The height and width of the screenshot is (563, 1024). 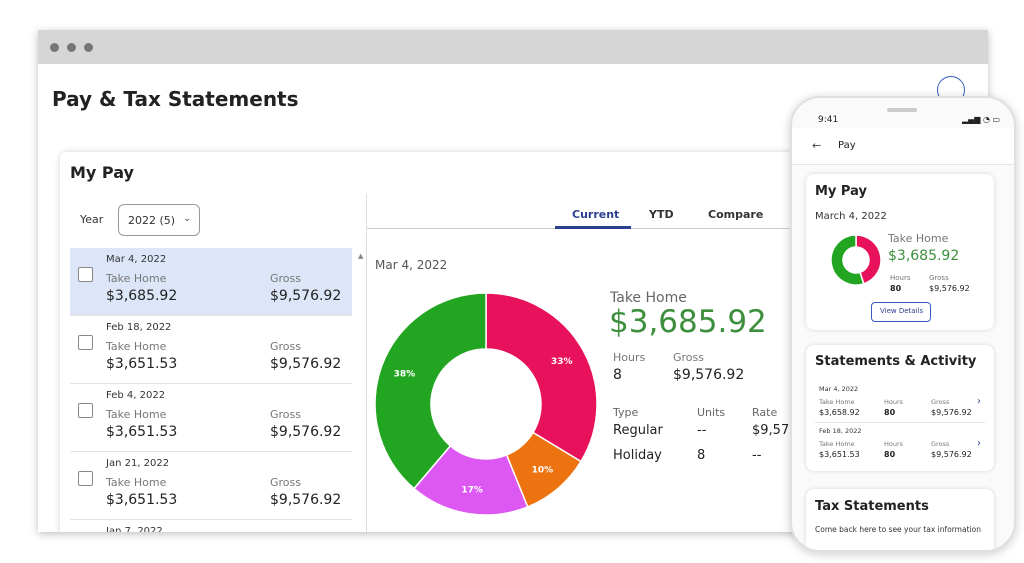 What do you see at coordinates (701, 455) in the screenshot?
I see `table-cell: 8` at bounding box center [701, 455].